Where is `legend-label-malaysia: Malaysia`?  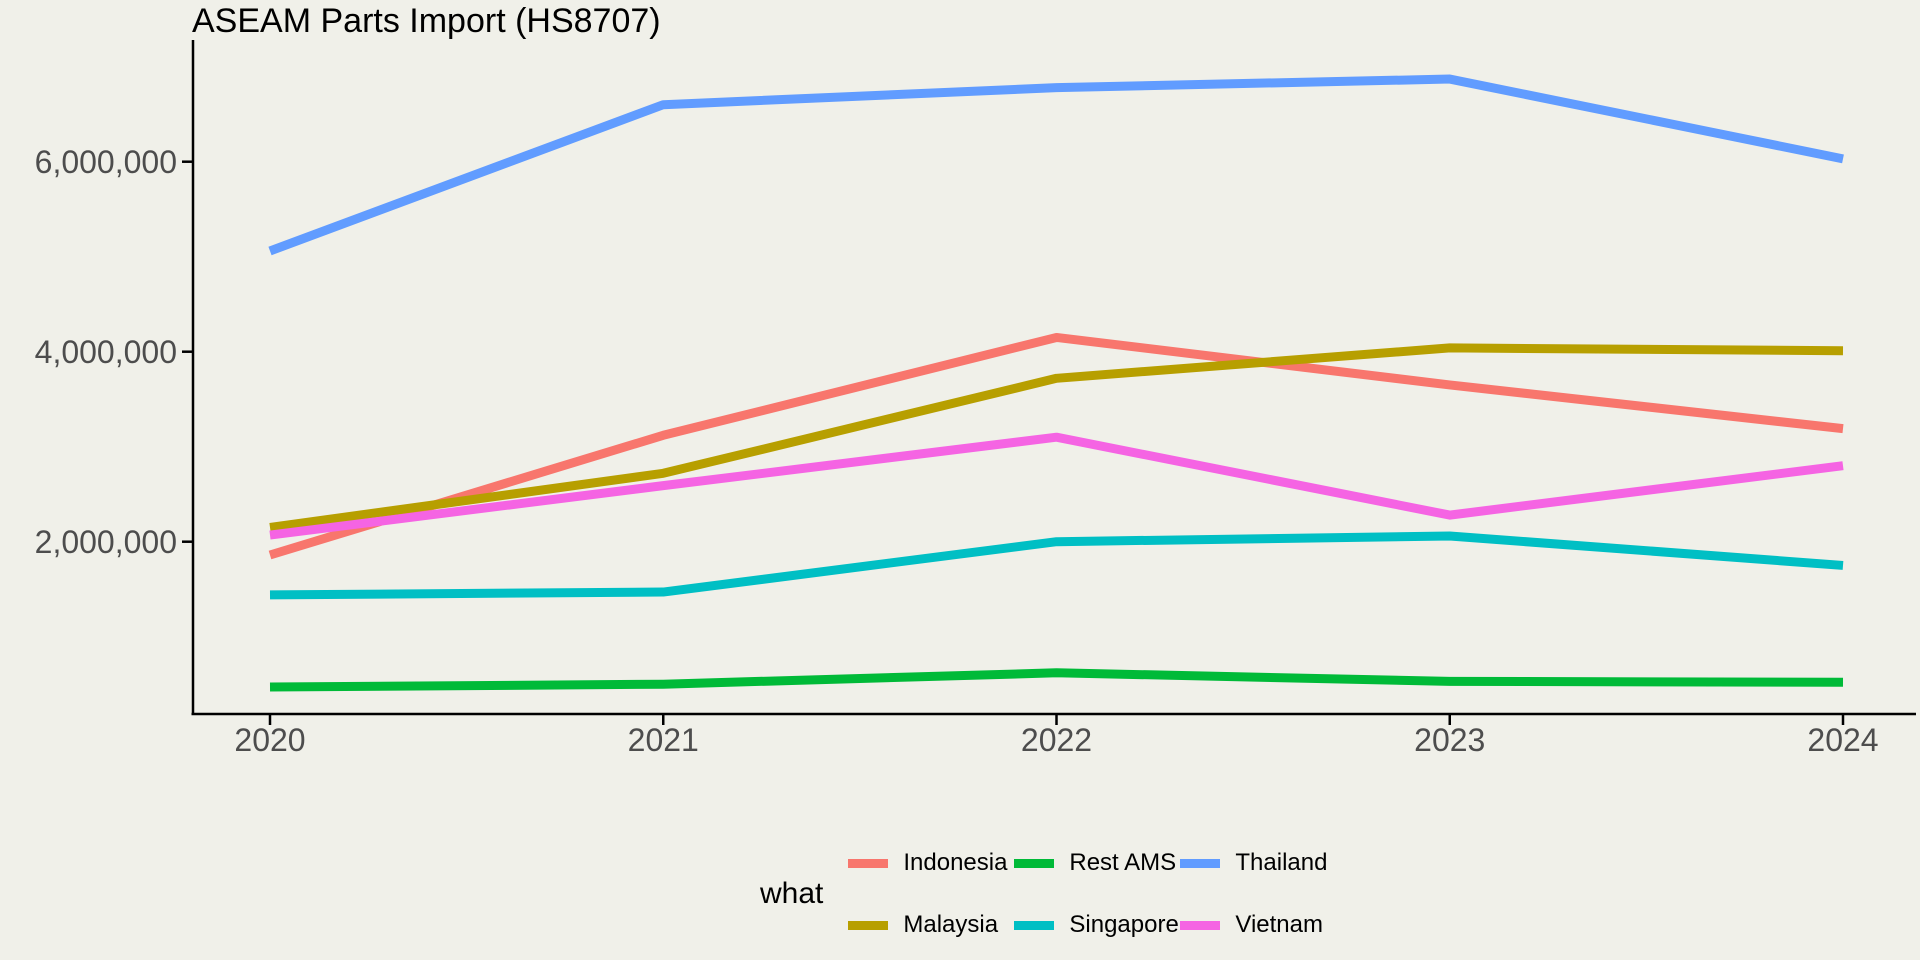
legend-label-malaysia: Malaysia is located at coordinates (951, 924).